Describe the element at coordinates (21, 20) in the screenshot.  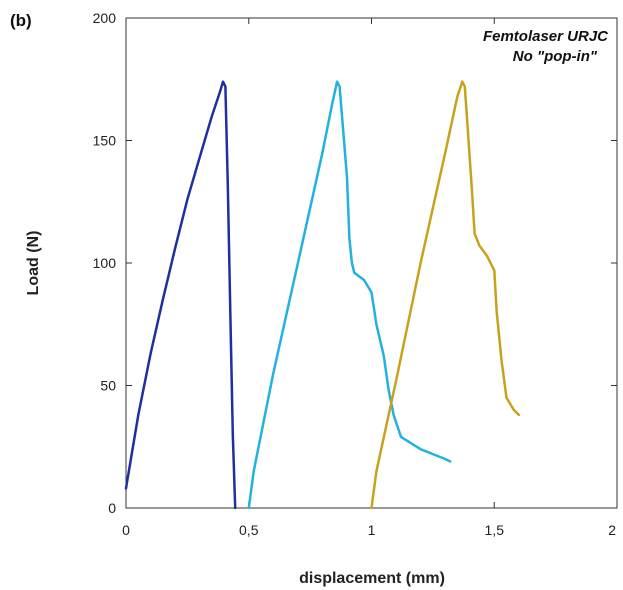
I see `panel-label: (b)` at that location.